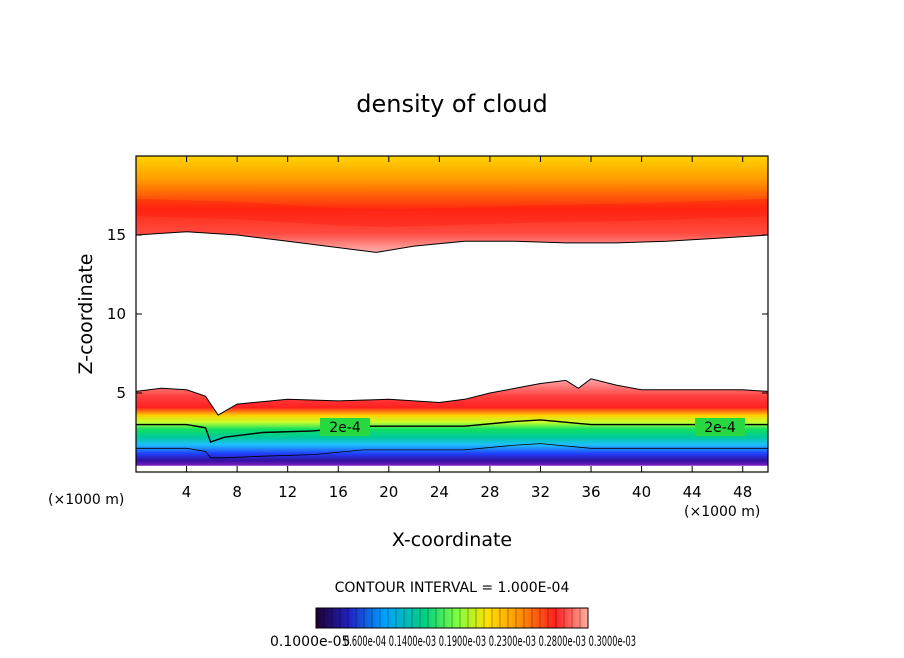 Image resolution: width=904 pixels, height=658 pixels. Describe the element at coordinates (590, 492) in the screenshot. I see `x-tick-label-36: 36` at that location.